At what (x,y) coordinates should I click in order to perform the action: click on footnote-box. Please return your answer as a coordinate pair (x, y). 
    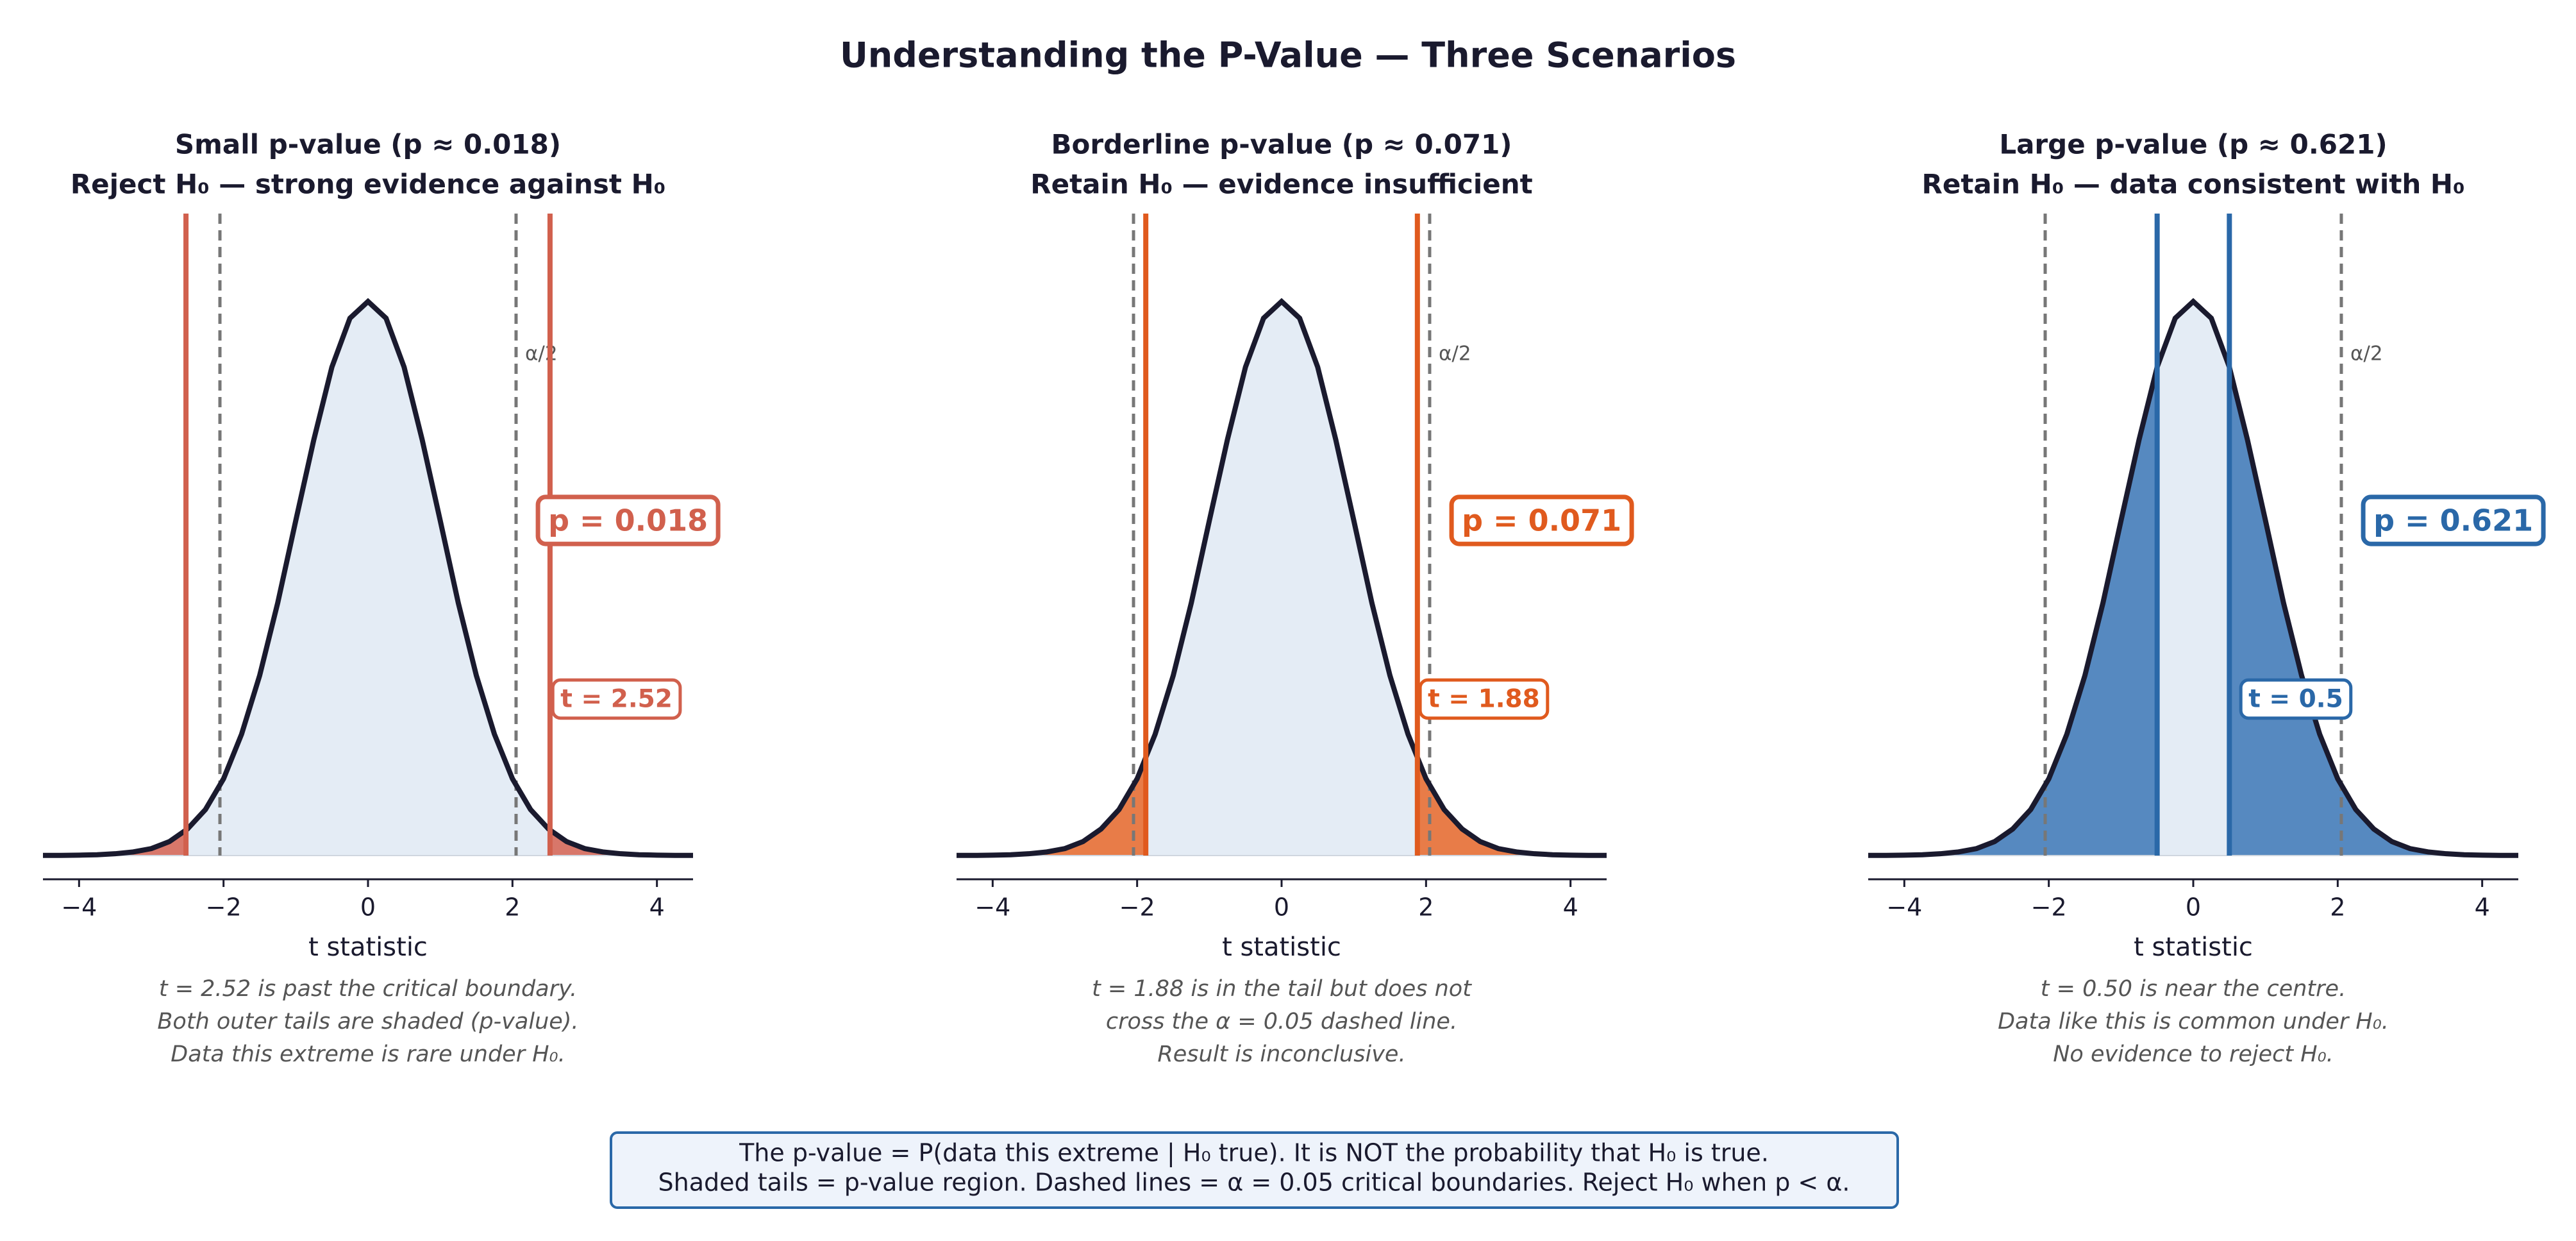
    Looking at the image, I should click on (1254, 1170).